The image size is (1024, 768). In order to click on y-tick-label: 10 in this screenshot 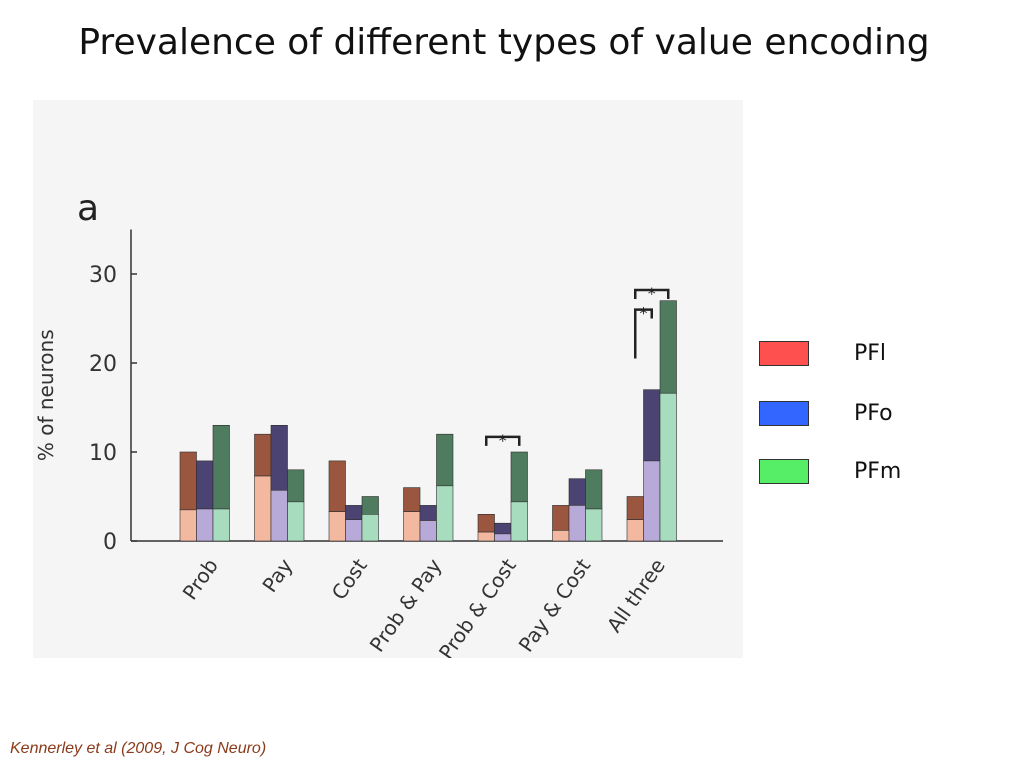, I will do `click(103, 453)`.